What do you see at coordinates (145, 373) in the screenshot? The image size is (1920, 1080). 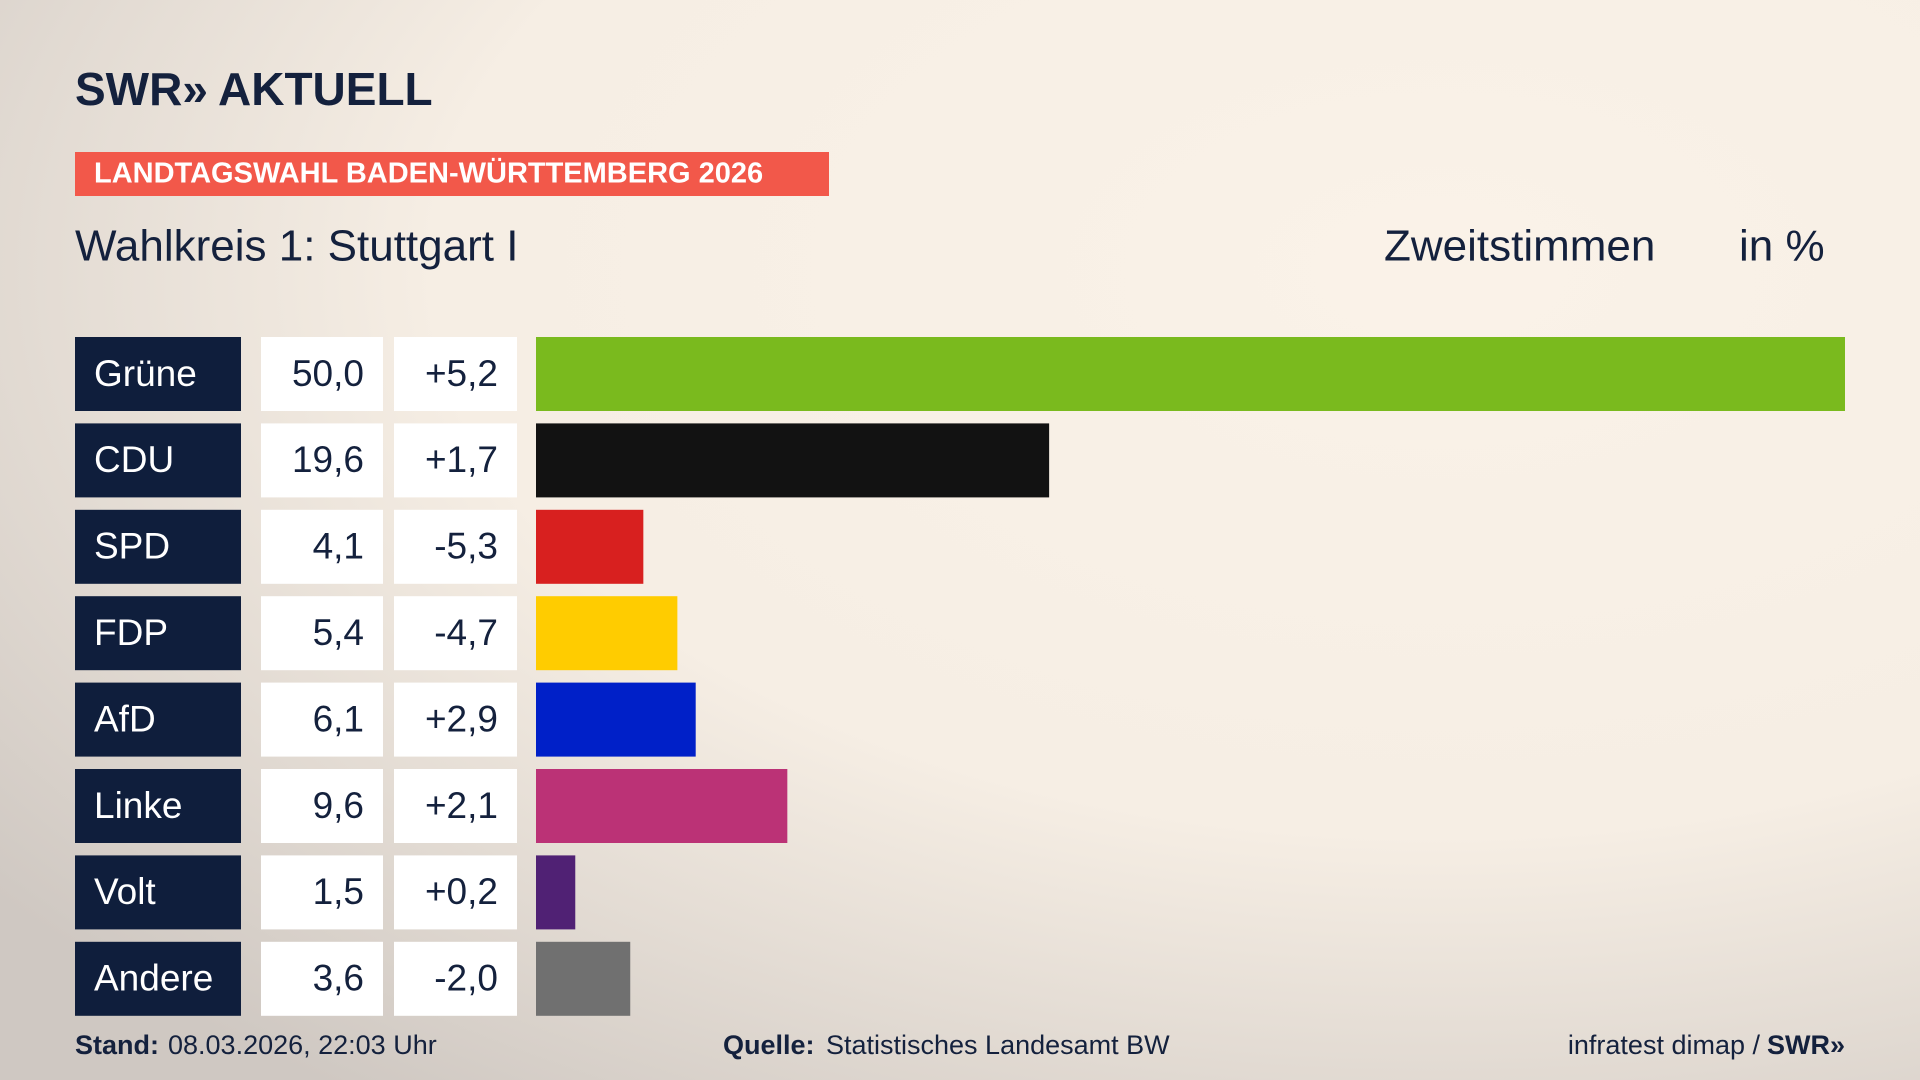 I see `category-label: Grüne` at bounding box center [145, 373].